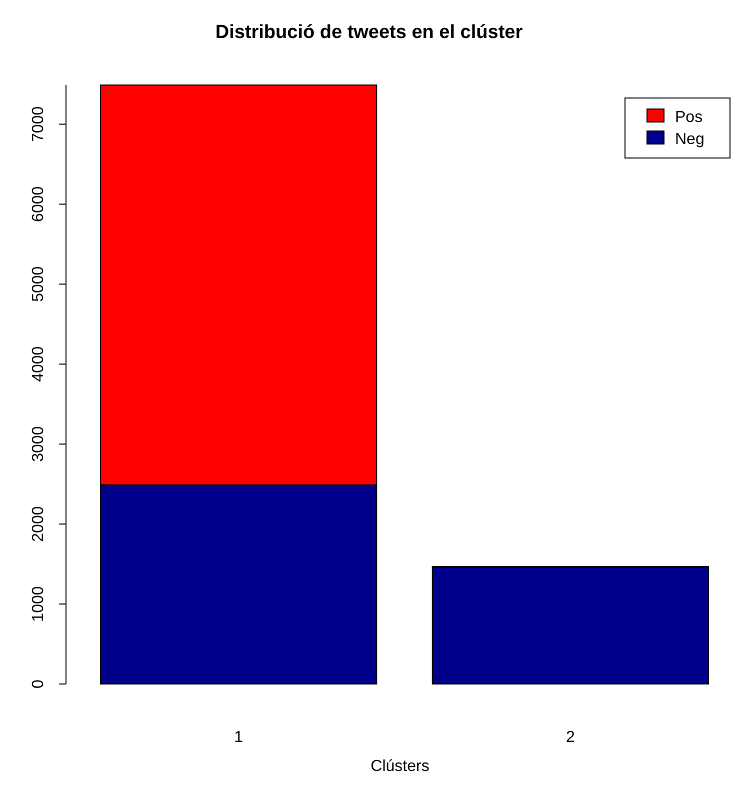 This screenshot has height=800, width=739. Describe the element at coordinates (570, 737) in the screenshot. I see `x-tick-label: 2` at that location.